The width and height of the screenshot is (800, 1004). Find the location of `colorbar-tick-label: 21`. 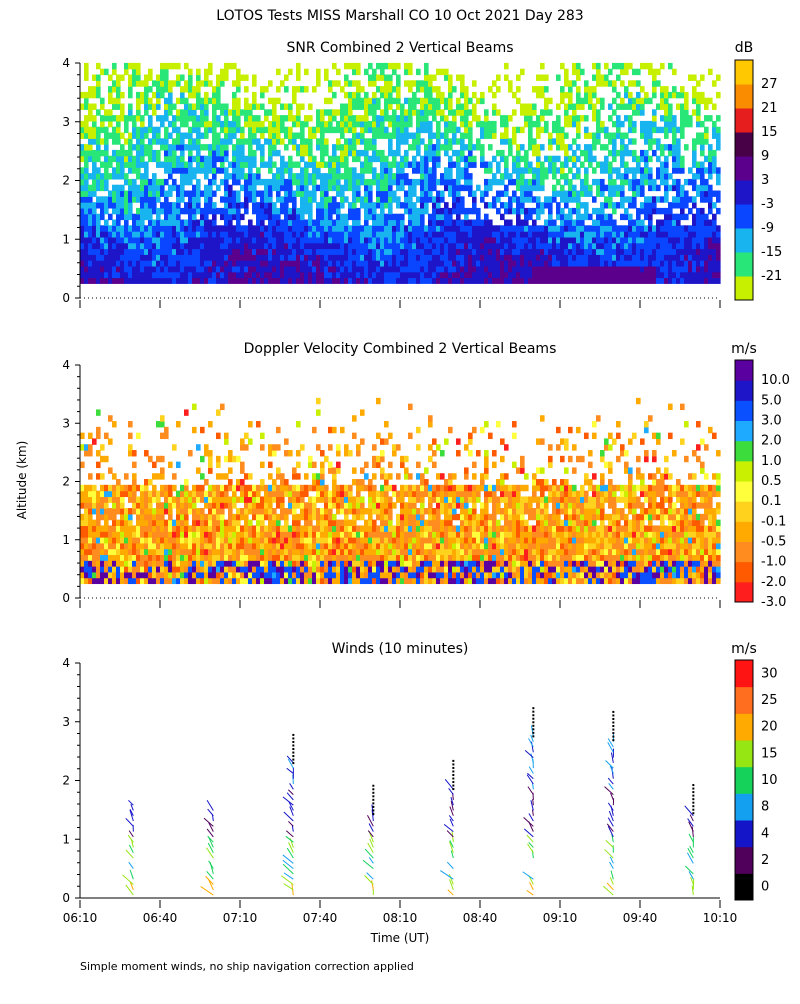

colorbar-tick-label: 21 is located at coordinates (769, 108).